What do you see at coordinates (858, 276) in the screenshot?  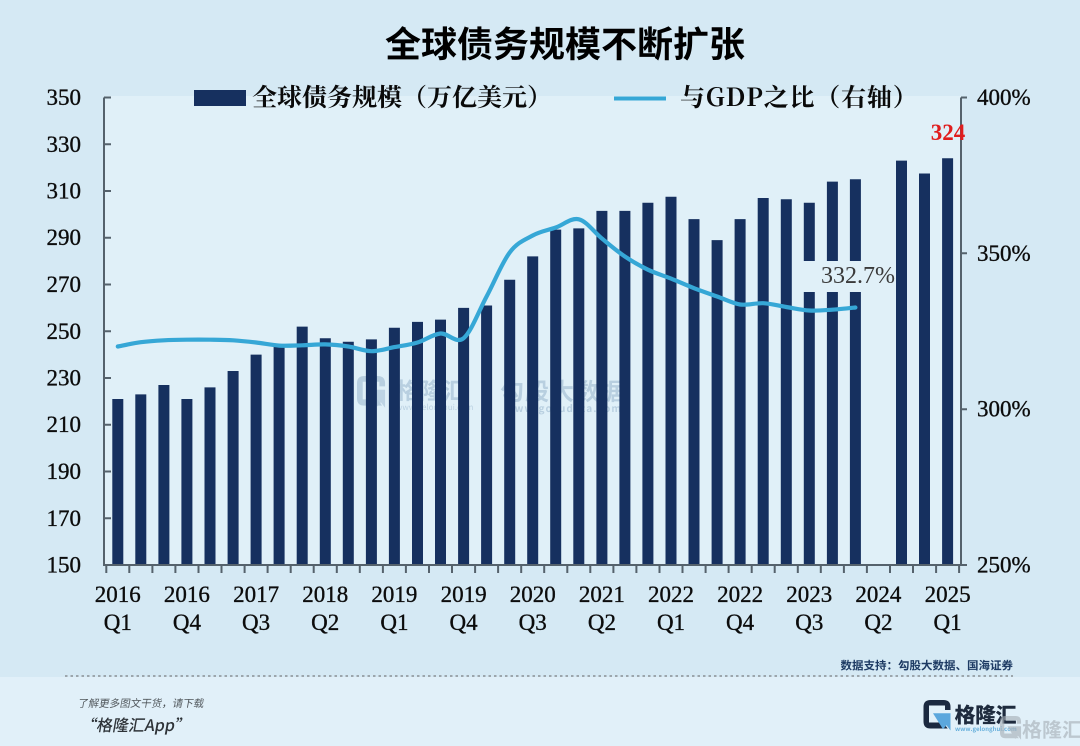 I see `svg-text: 332.7%` at bounding box center [858, 276].